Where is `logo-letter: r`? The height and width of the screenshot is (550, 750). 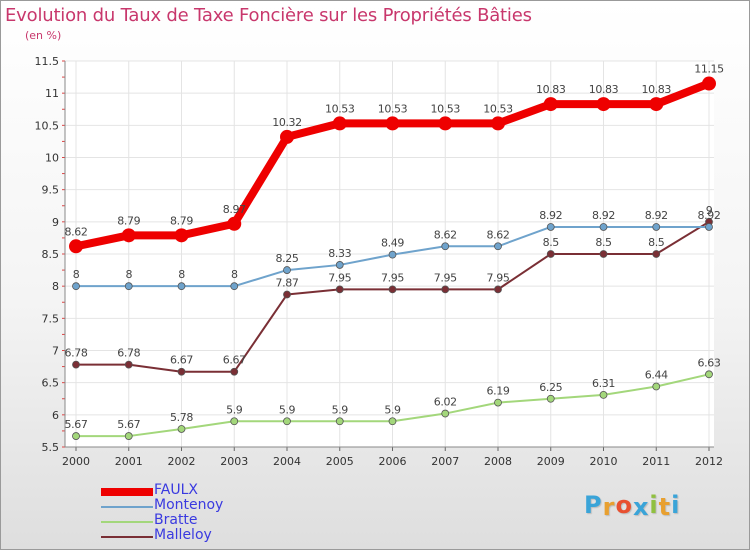 logo-letter: r is located at coordinates (609, 507).